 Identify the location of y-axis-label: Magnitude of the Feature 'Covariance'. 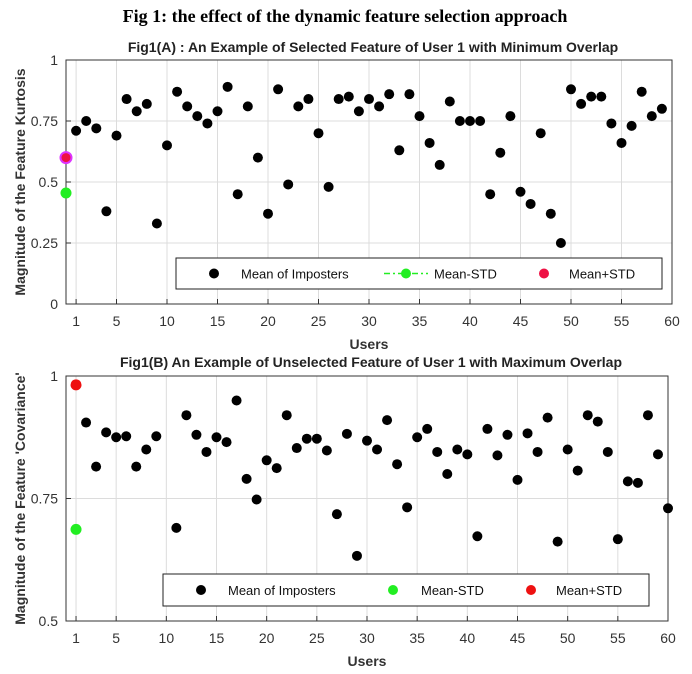
(20, 498).